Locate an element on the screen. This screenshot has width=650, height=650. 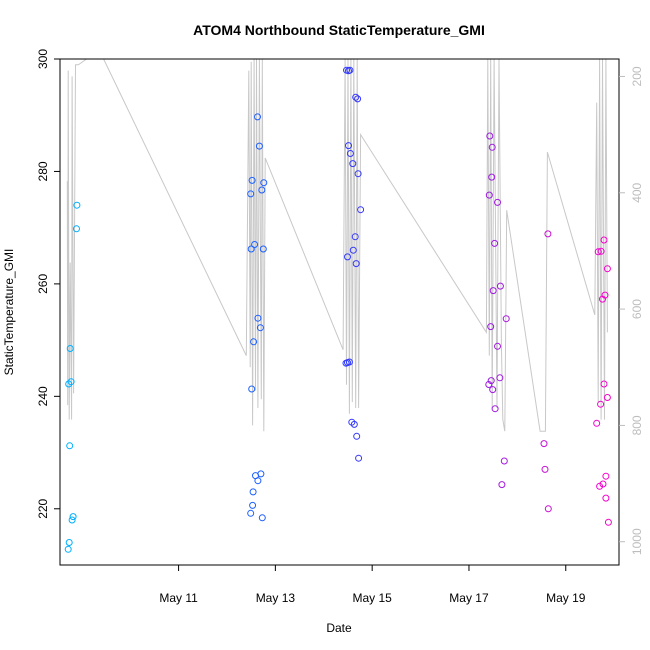
y2-axis: 200 400 600 800 1000 is located at coordinates (631, 310).